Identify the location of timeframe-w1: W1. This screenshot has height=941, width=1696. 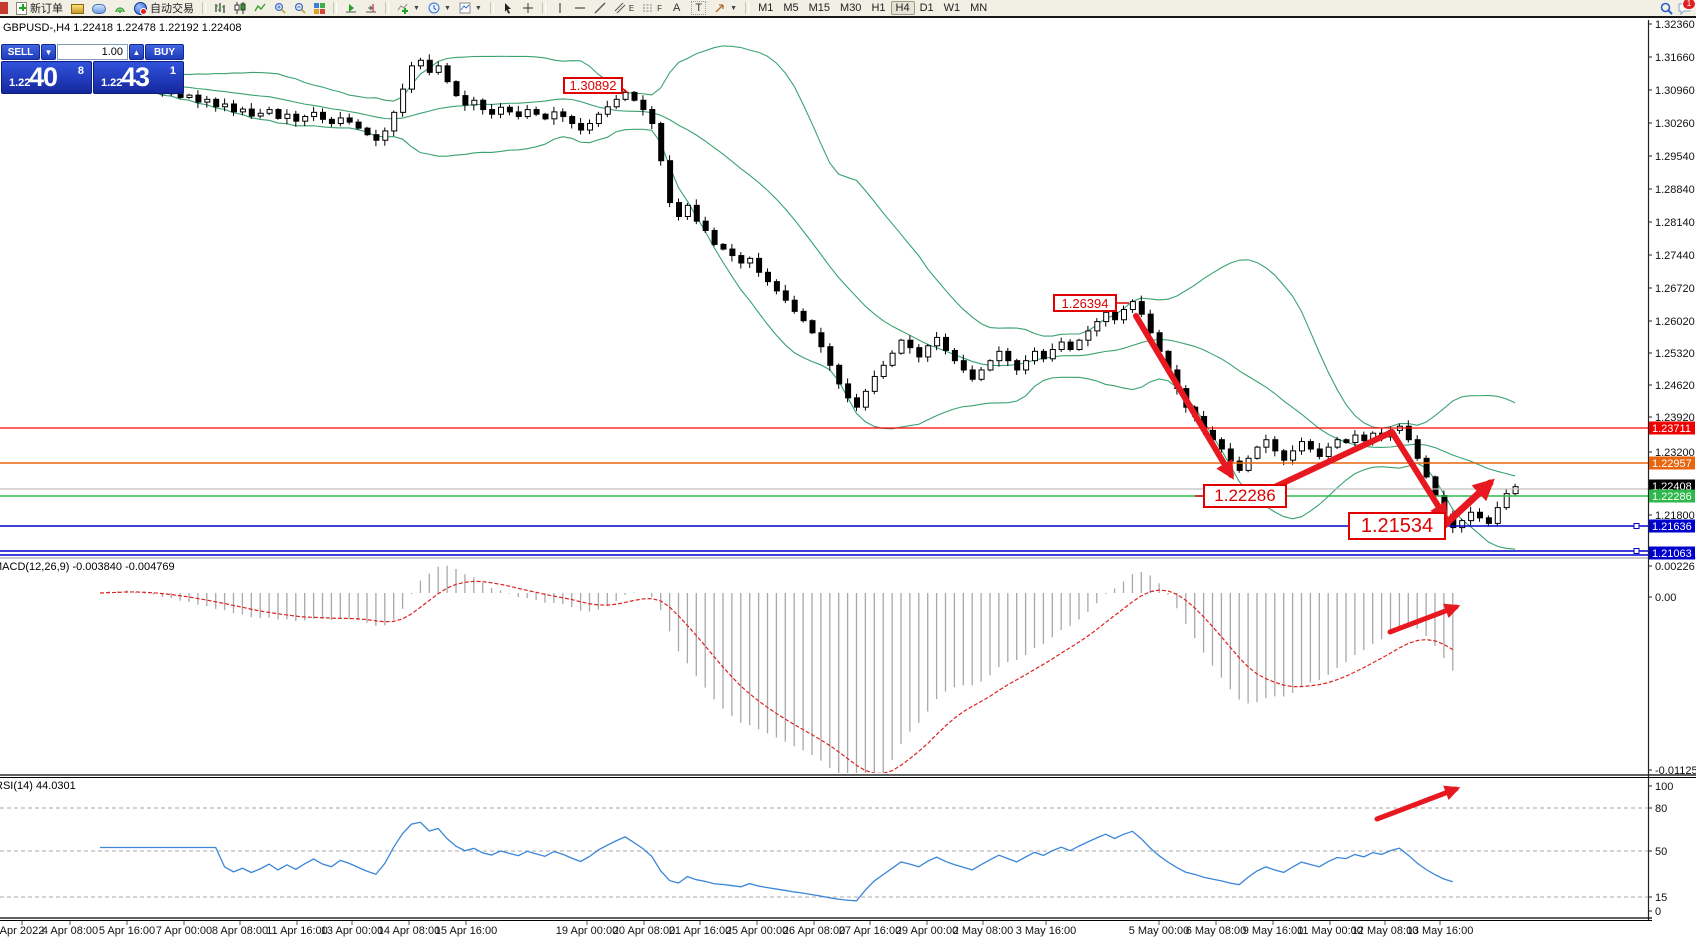
(952, 8).